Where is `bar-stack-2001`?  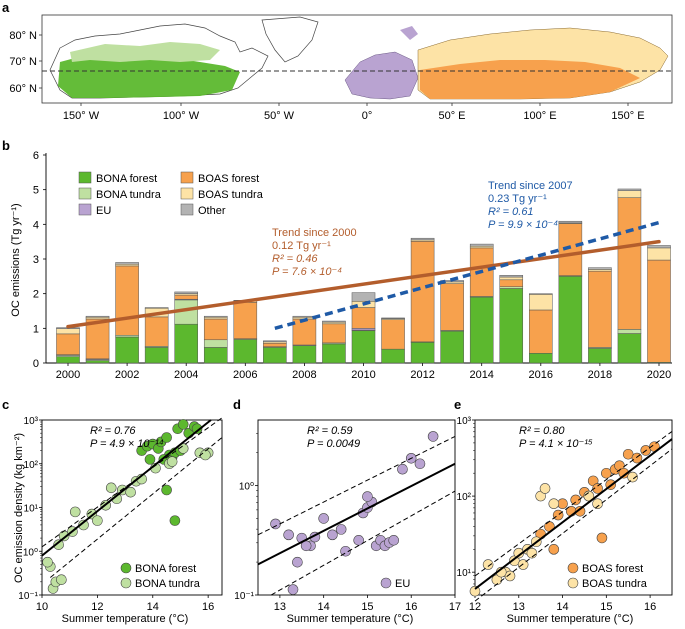
bar-stack-2001 is located at coordinates (97, 339).